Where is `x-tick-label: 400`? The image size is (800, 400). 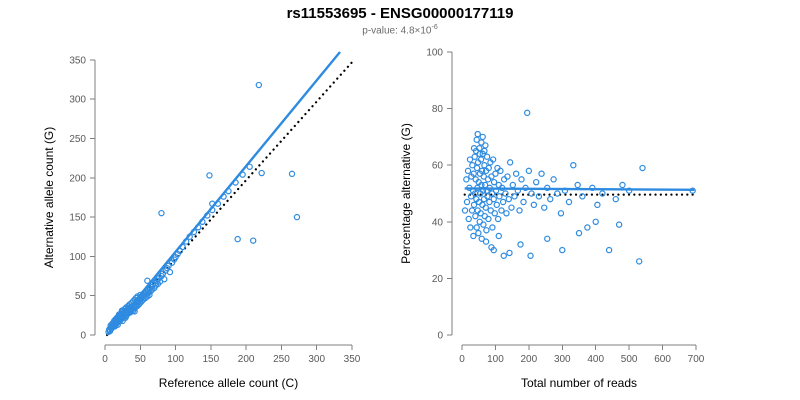
x-tick-label: 400 is located at coordinates (595, 359).